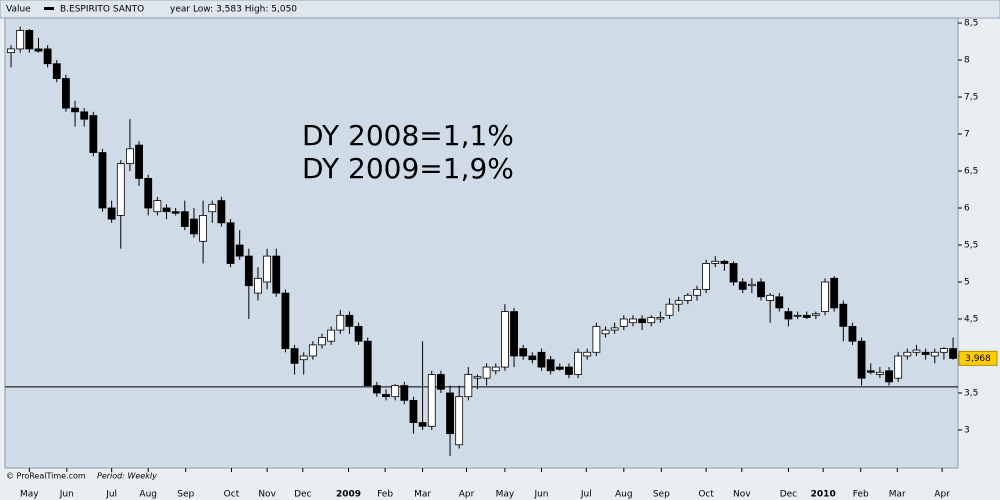  I want to click on annotation: DY 2008=1,1%, so click(408, 135).